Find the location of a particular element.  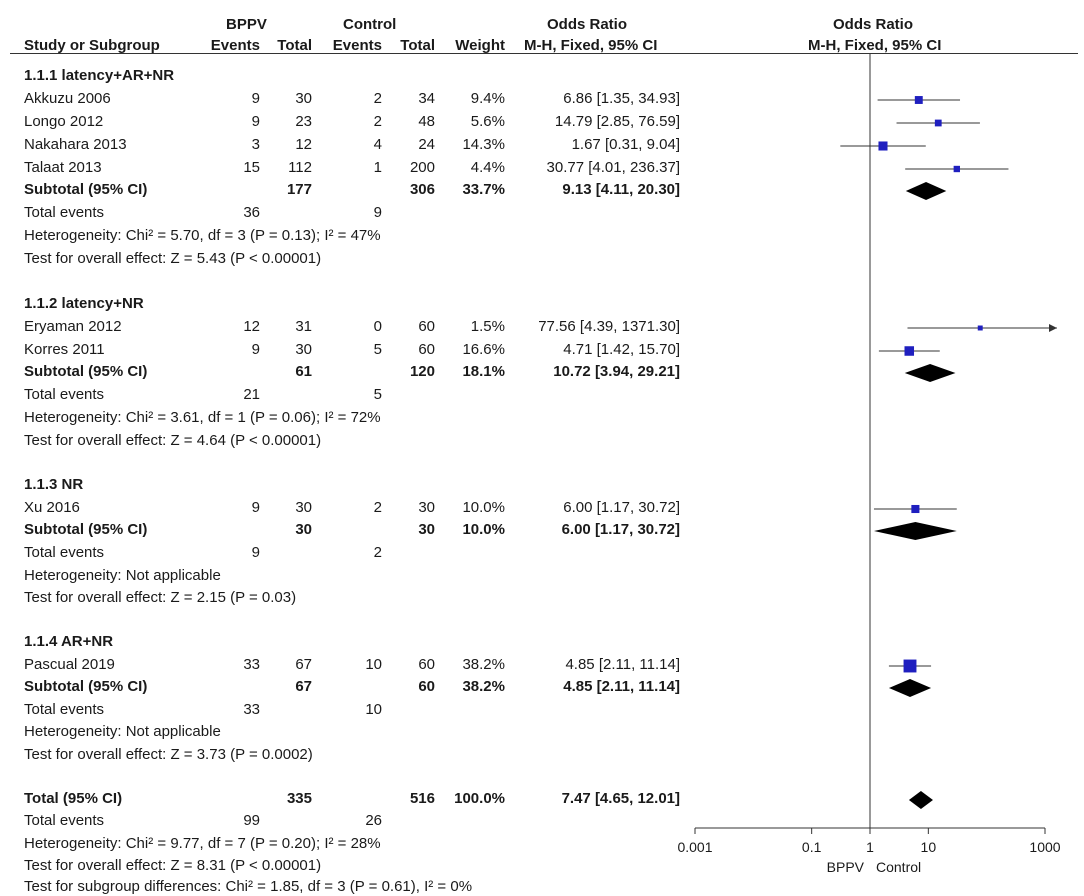

events-e1: 33 is located at coordinates (251, 709).